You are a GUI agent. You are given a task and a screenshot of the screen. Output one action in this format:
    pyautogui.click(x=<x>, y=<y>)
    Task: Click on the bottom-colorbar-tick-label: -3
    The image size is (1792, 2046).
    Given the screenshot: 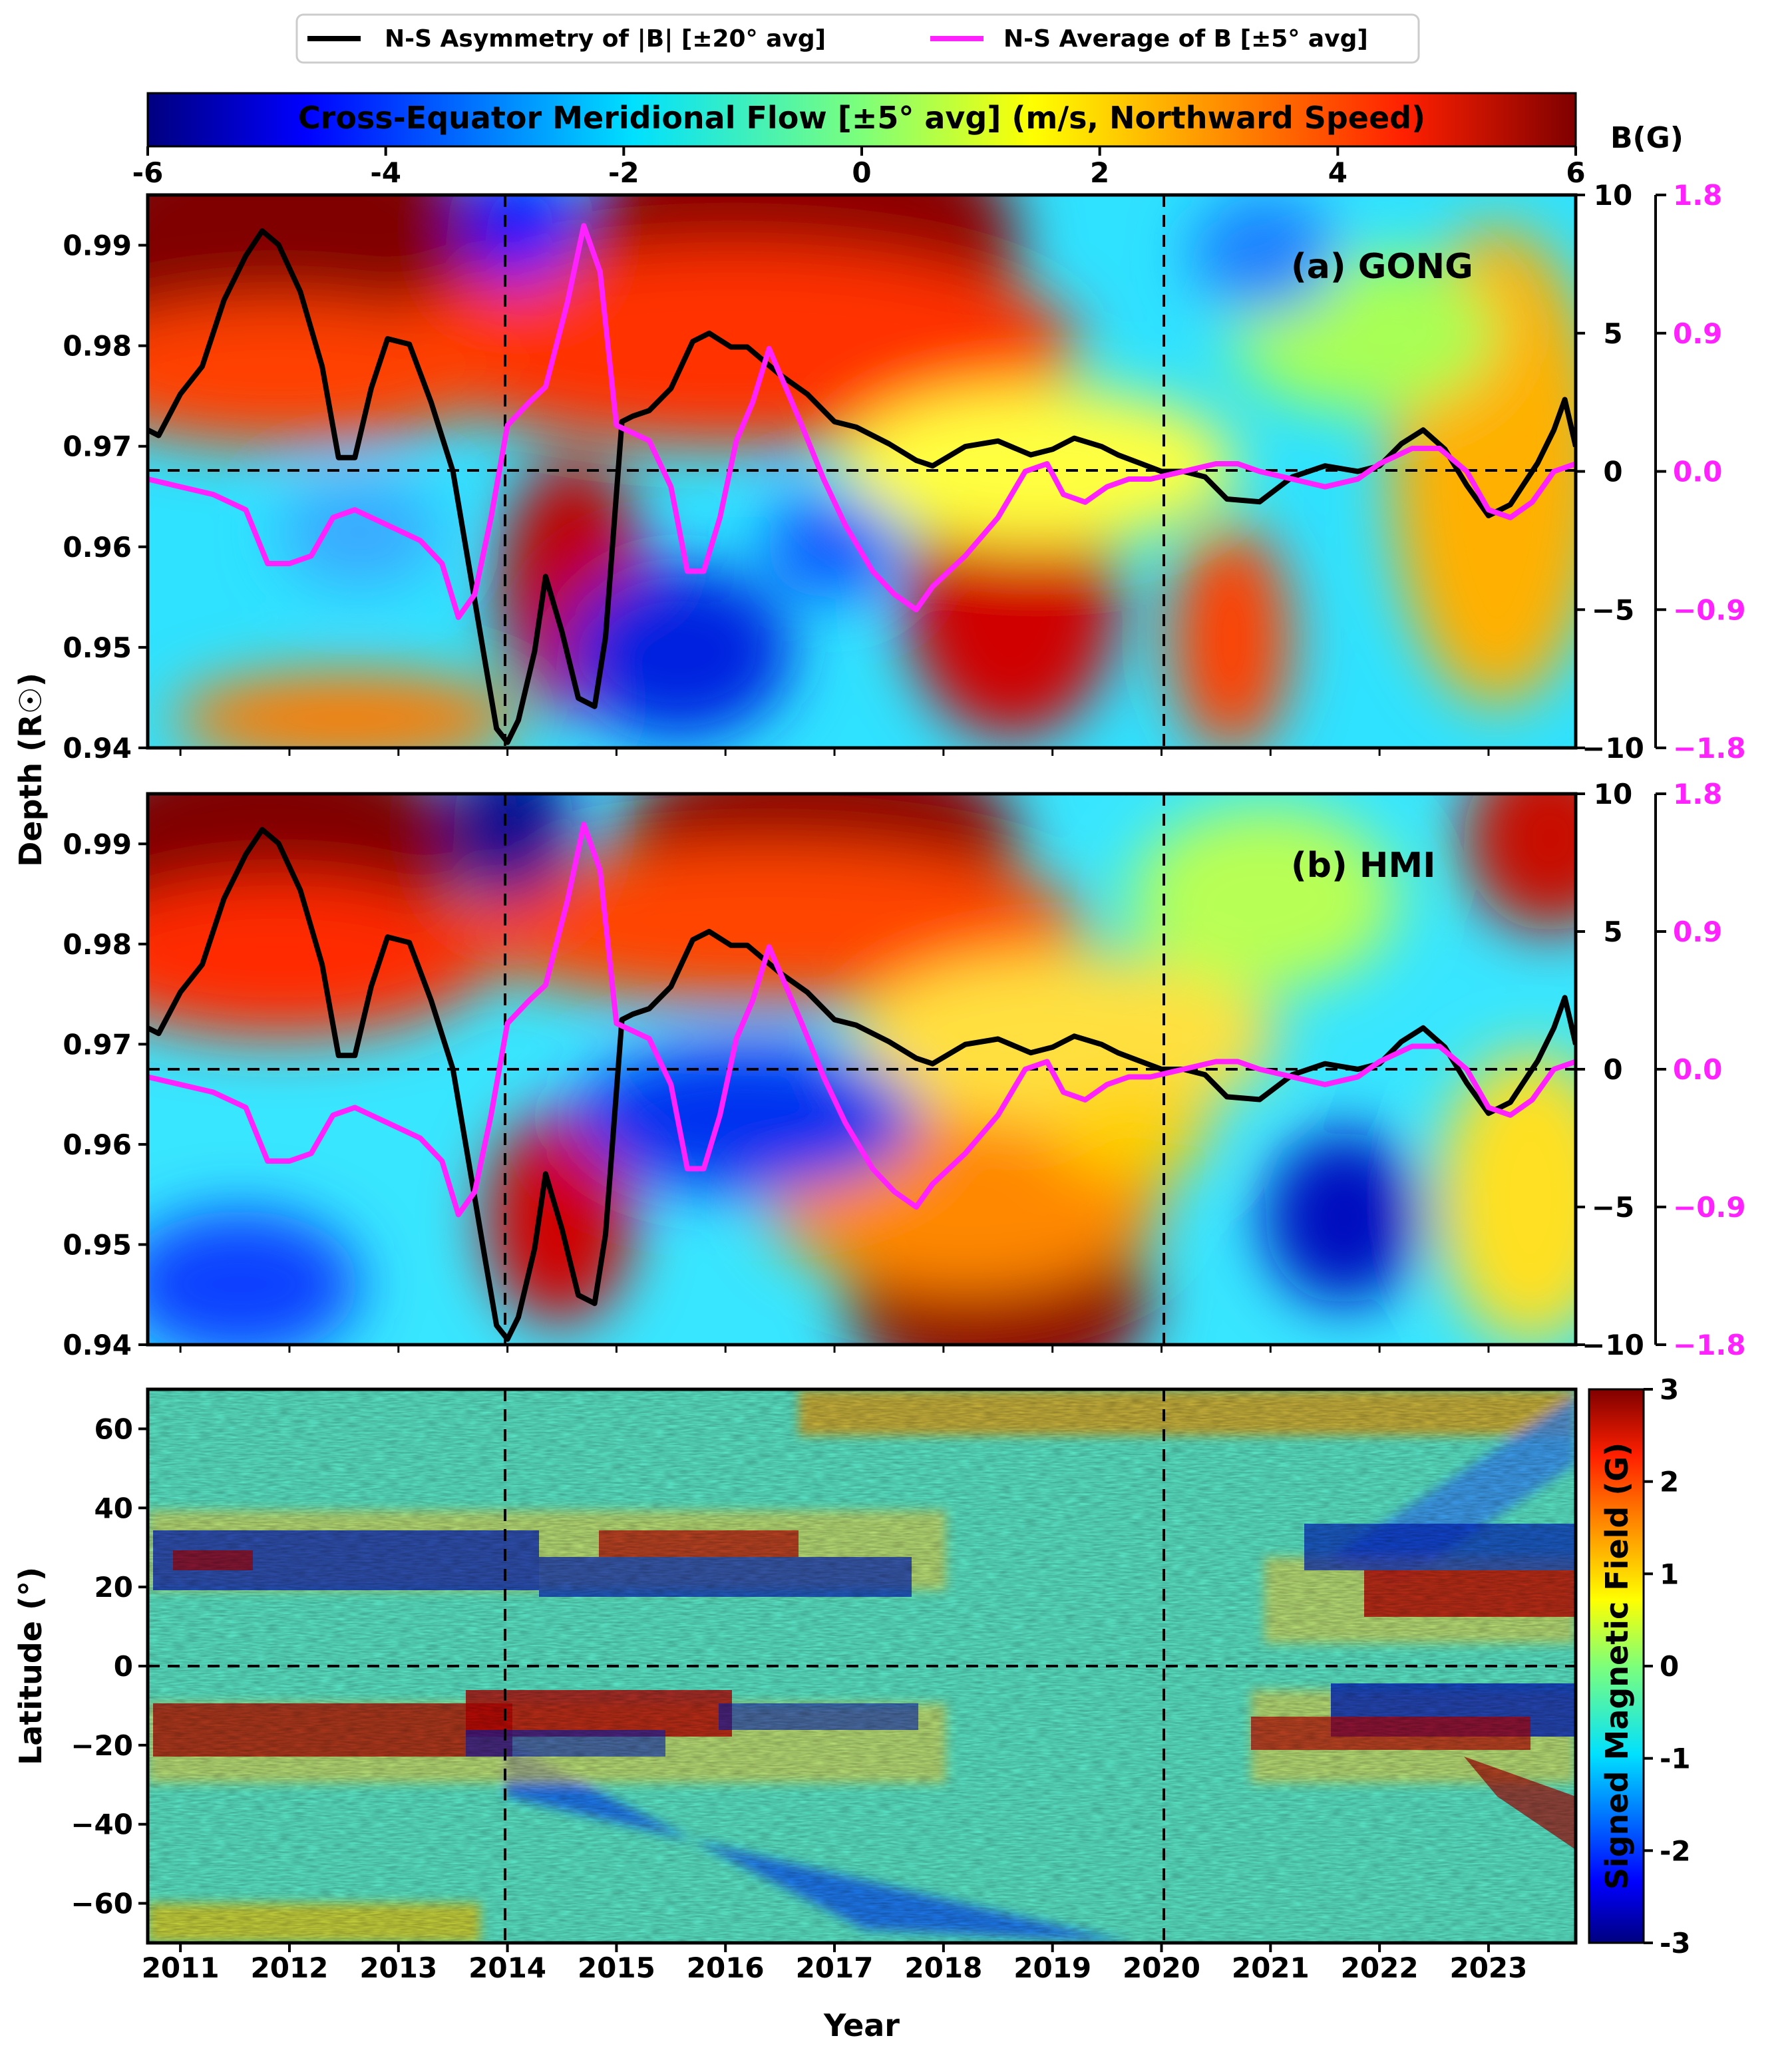 What is the action you would take?
    pyautogui.click(x=1675, y=1943)
    